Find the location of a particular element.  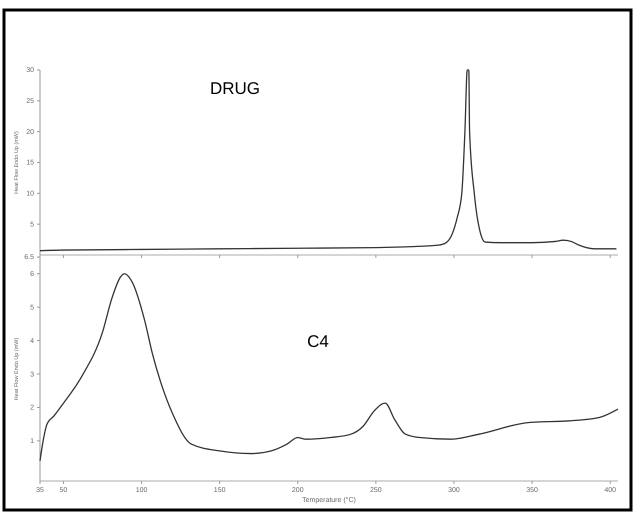

text: DRUG is located at coordinates (235, 88).